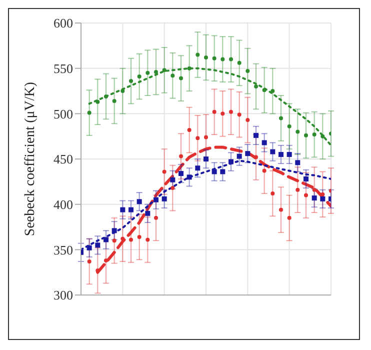 This screenshot has width=371, height=350. Describe the element at coordinates (209, 106) in the screenshot. I see `line-series` at that location.